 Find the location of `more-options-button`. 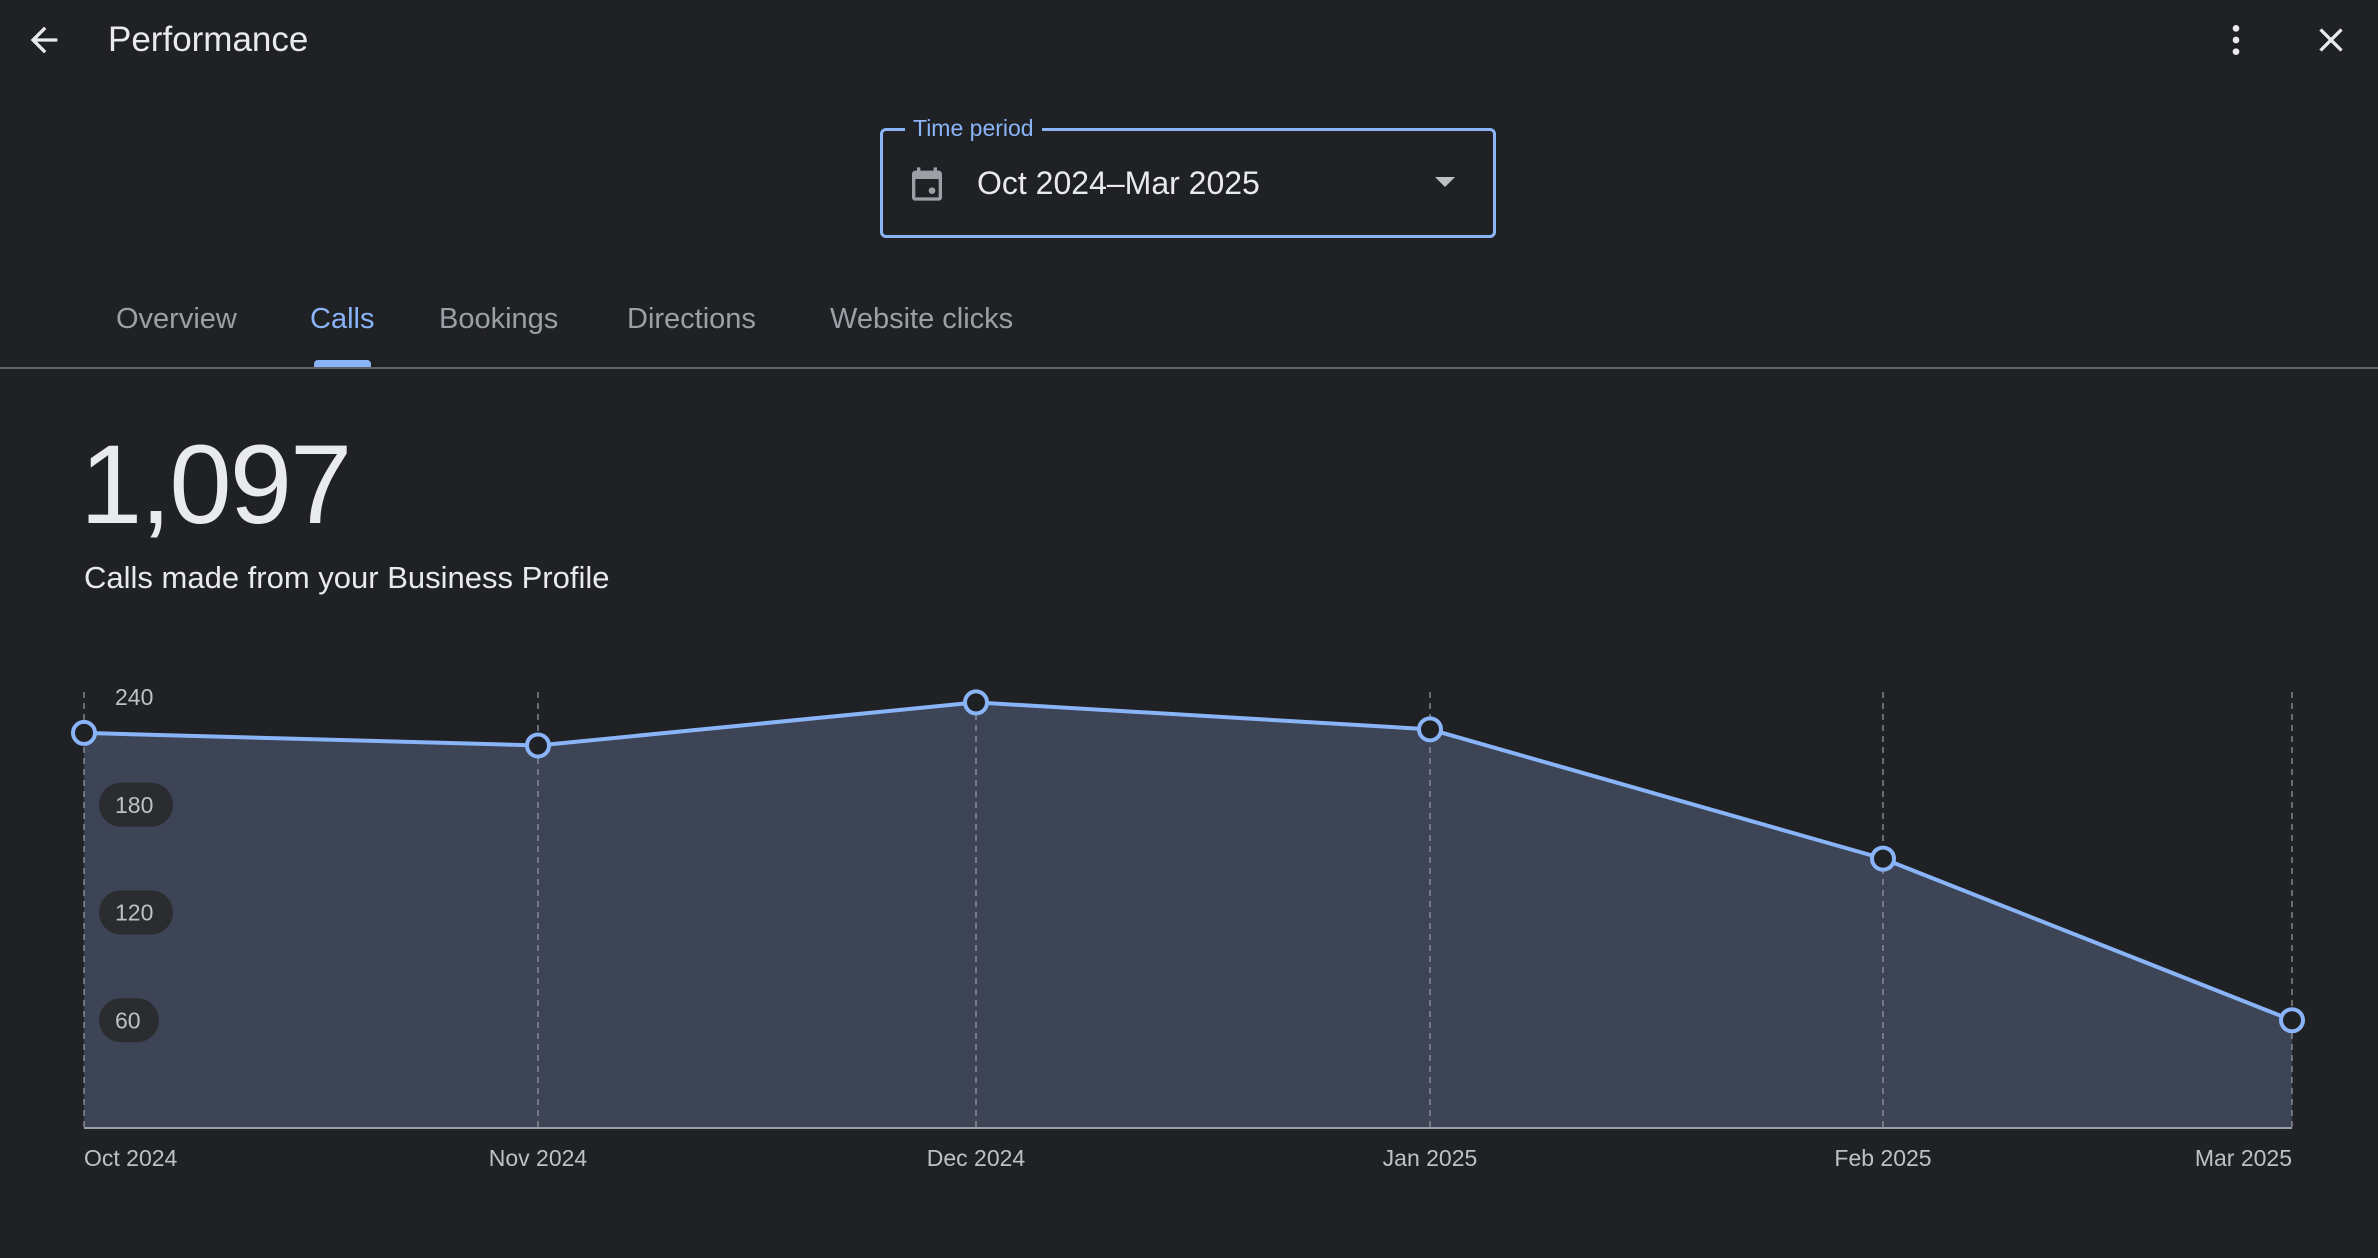

more-options-button is located at coordinates (2236, 40).